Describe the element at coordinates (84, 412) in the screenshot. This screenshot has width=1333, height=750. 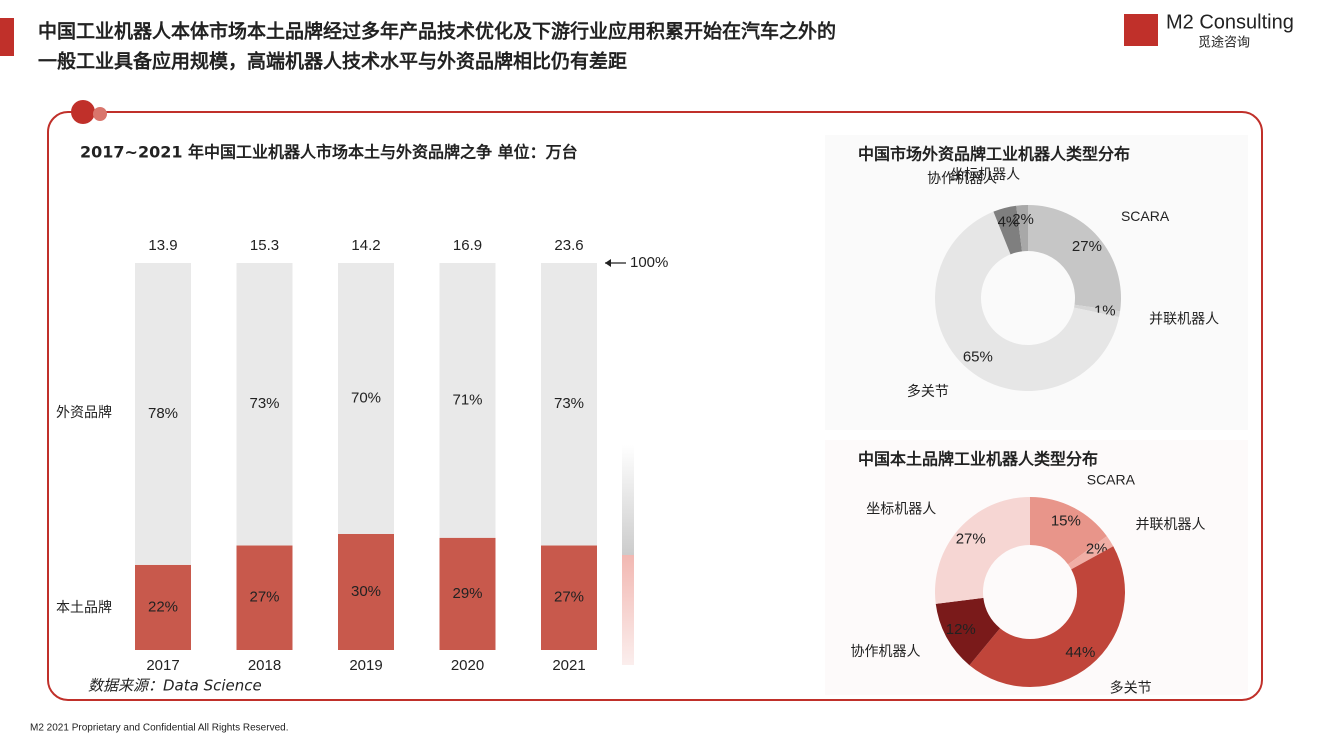
I see `series-label: 外资品牌` at that location.